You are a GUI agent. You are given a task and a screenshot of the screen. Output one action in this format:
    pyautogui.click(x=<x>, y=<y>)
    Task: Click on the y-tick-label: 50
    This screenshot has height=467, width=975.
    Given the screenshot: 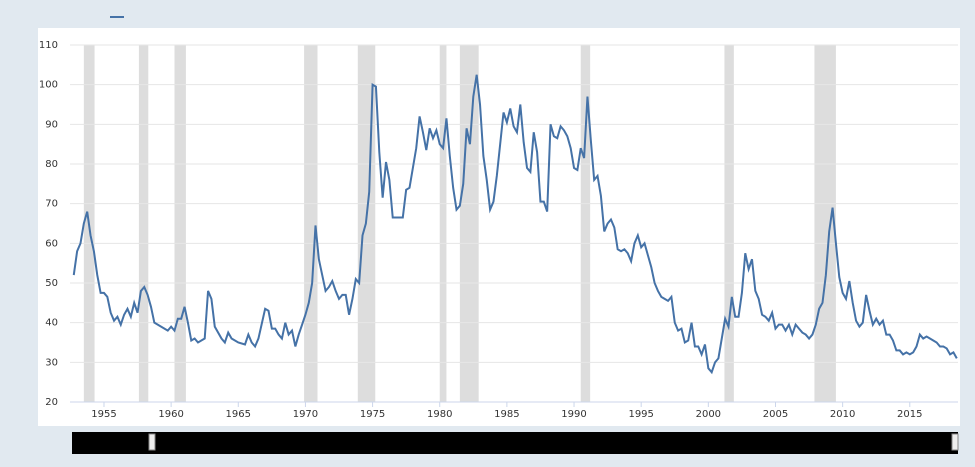 What is the action you would take?
    pyautogui.click(x=51, y=283)
    